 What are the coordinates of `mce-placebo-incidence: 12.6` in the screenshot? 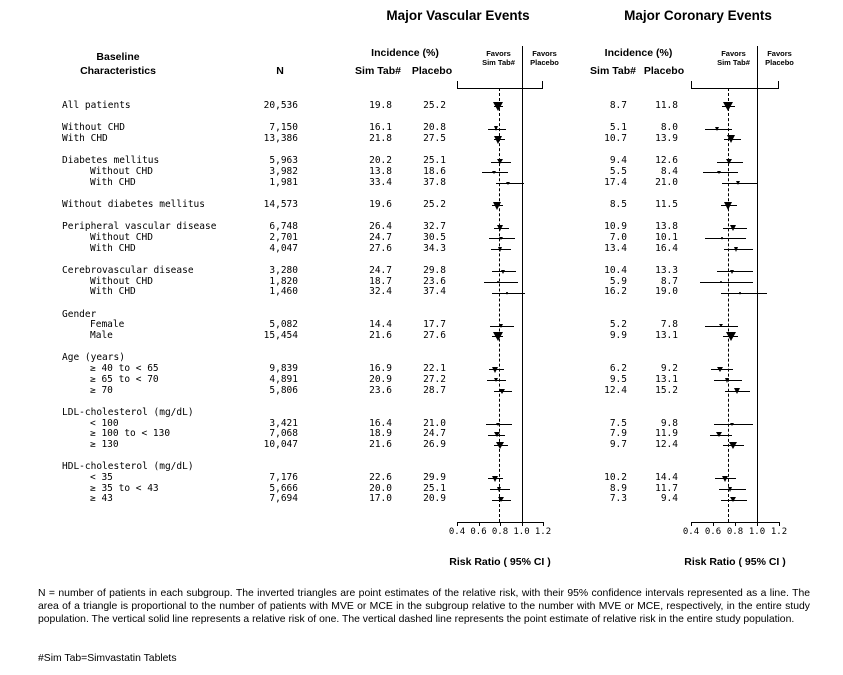 It's located at (666, 161).